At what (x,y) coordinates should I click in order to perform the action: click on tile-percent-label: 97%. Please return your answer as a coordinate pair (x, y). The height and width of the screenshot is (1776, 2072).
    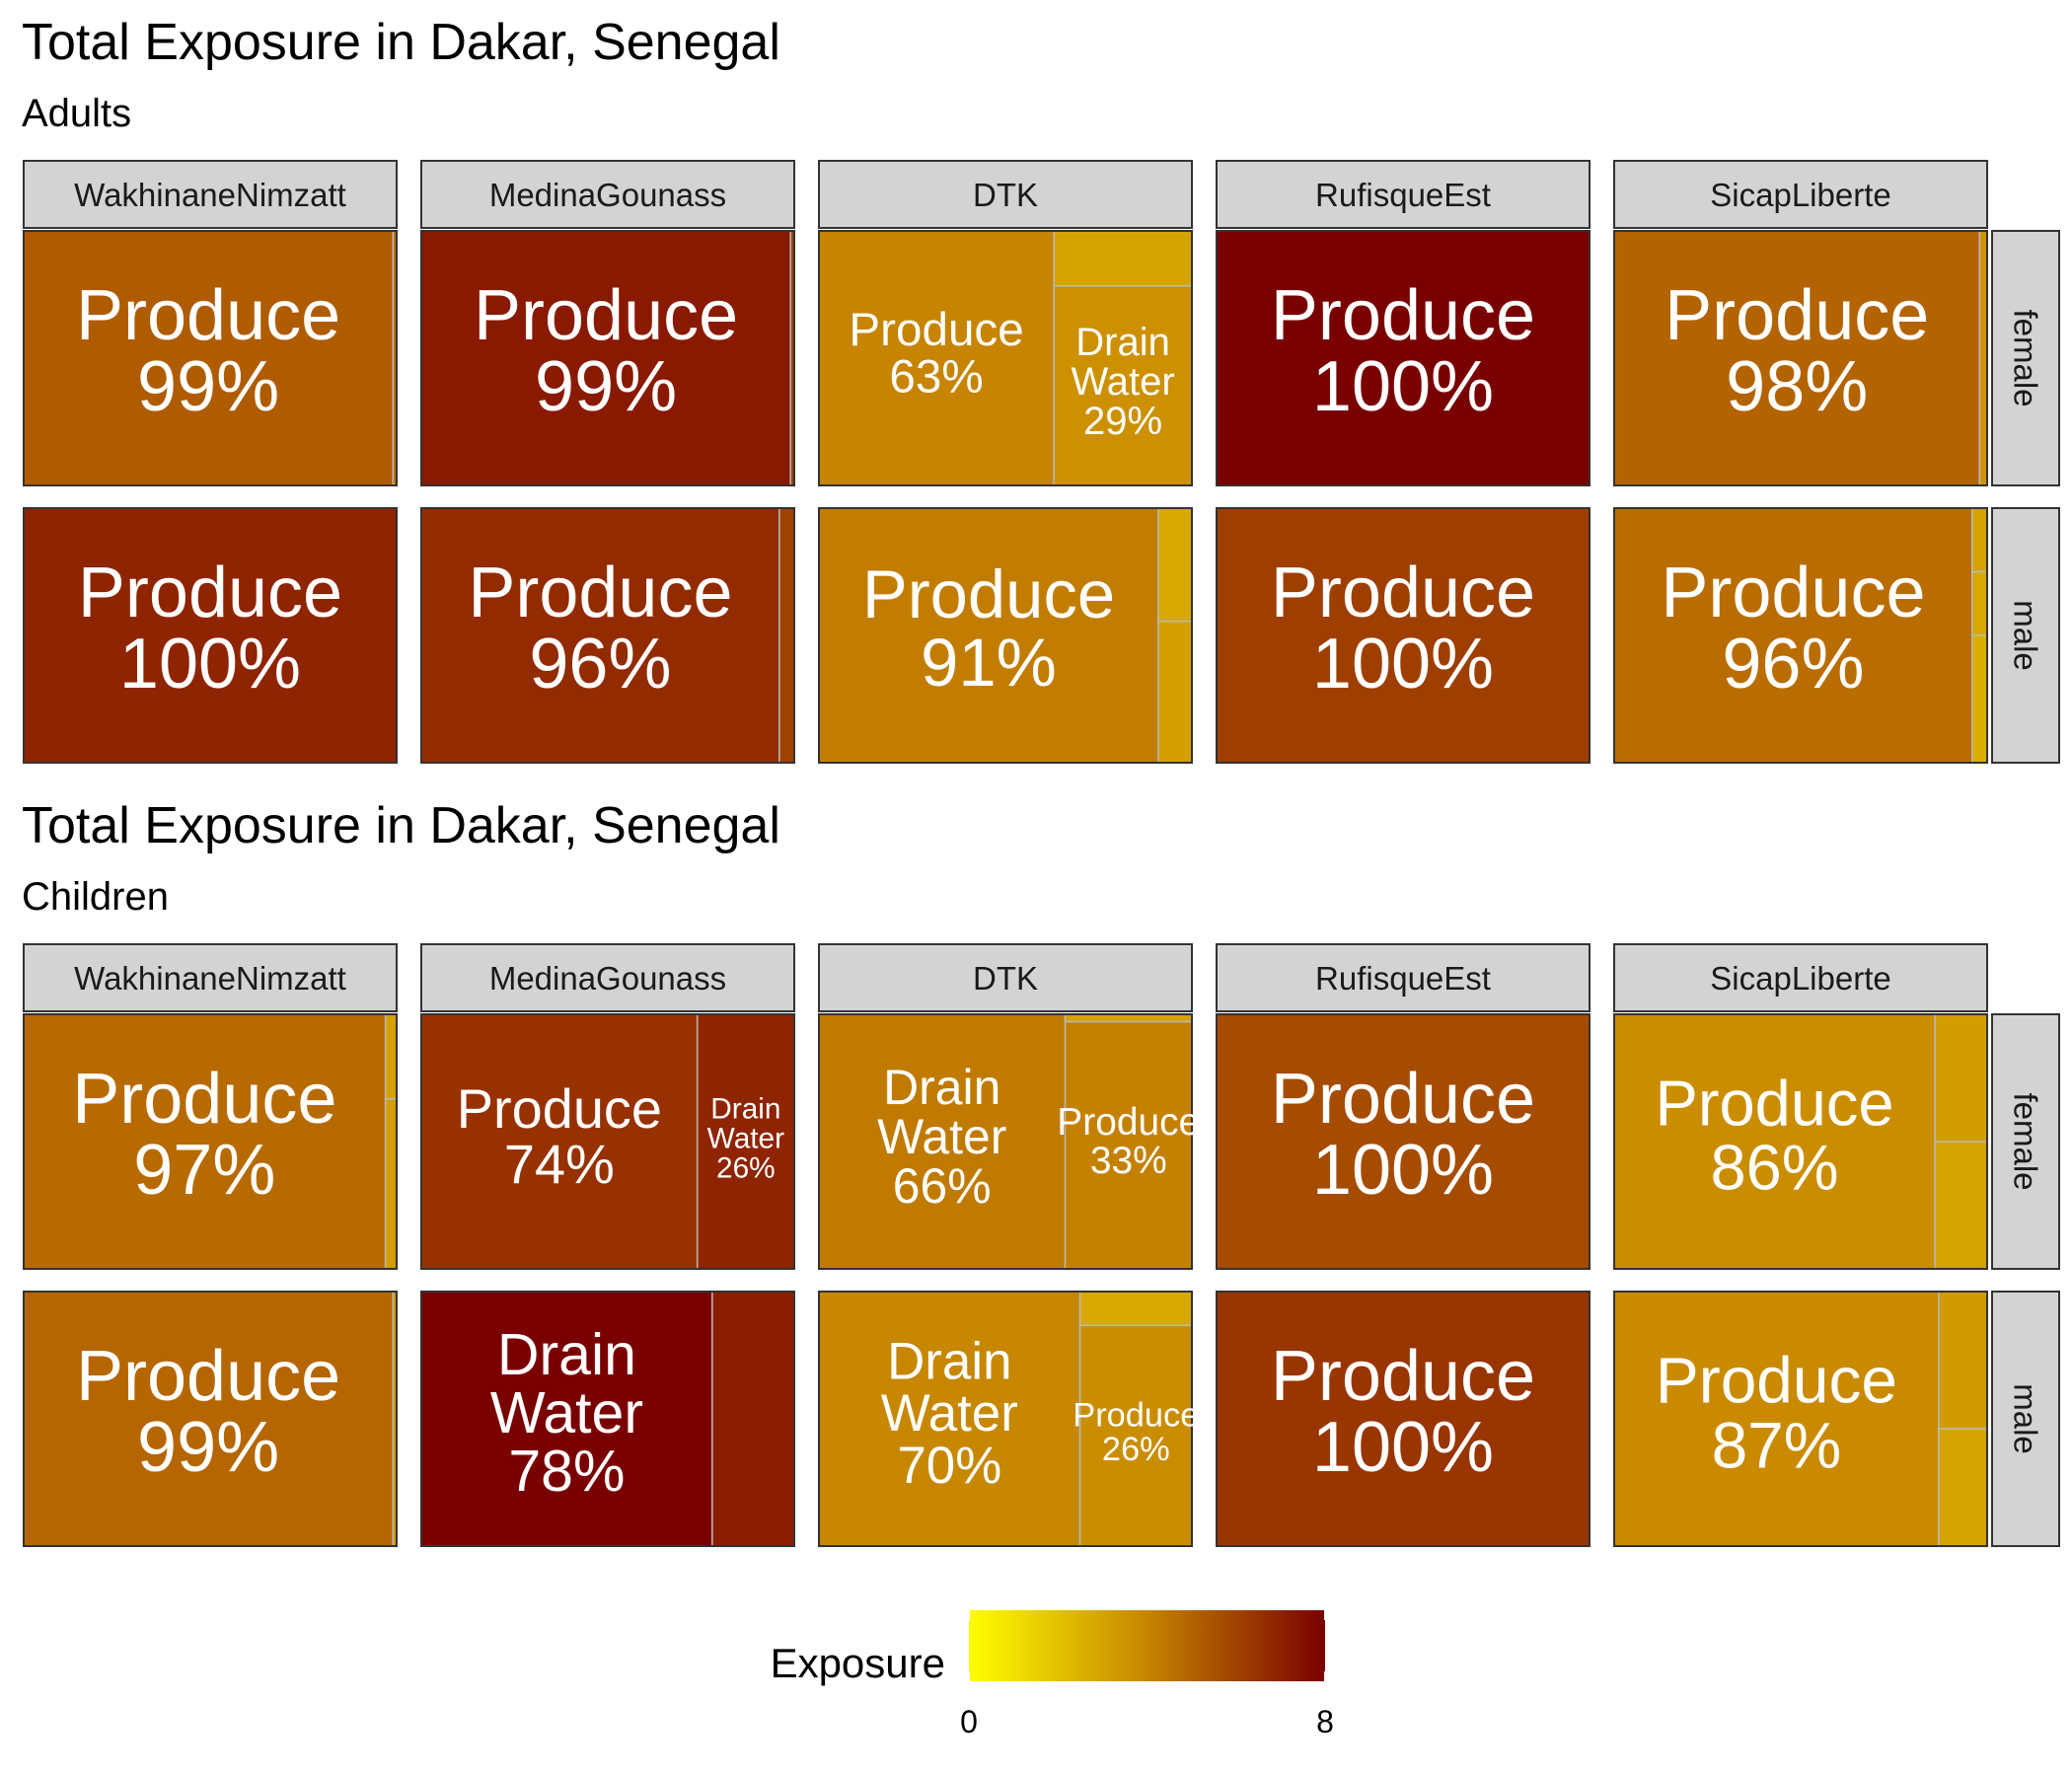
    Looking at the image, I should click on (204, 1171).